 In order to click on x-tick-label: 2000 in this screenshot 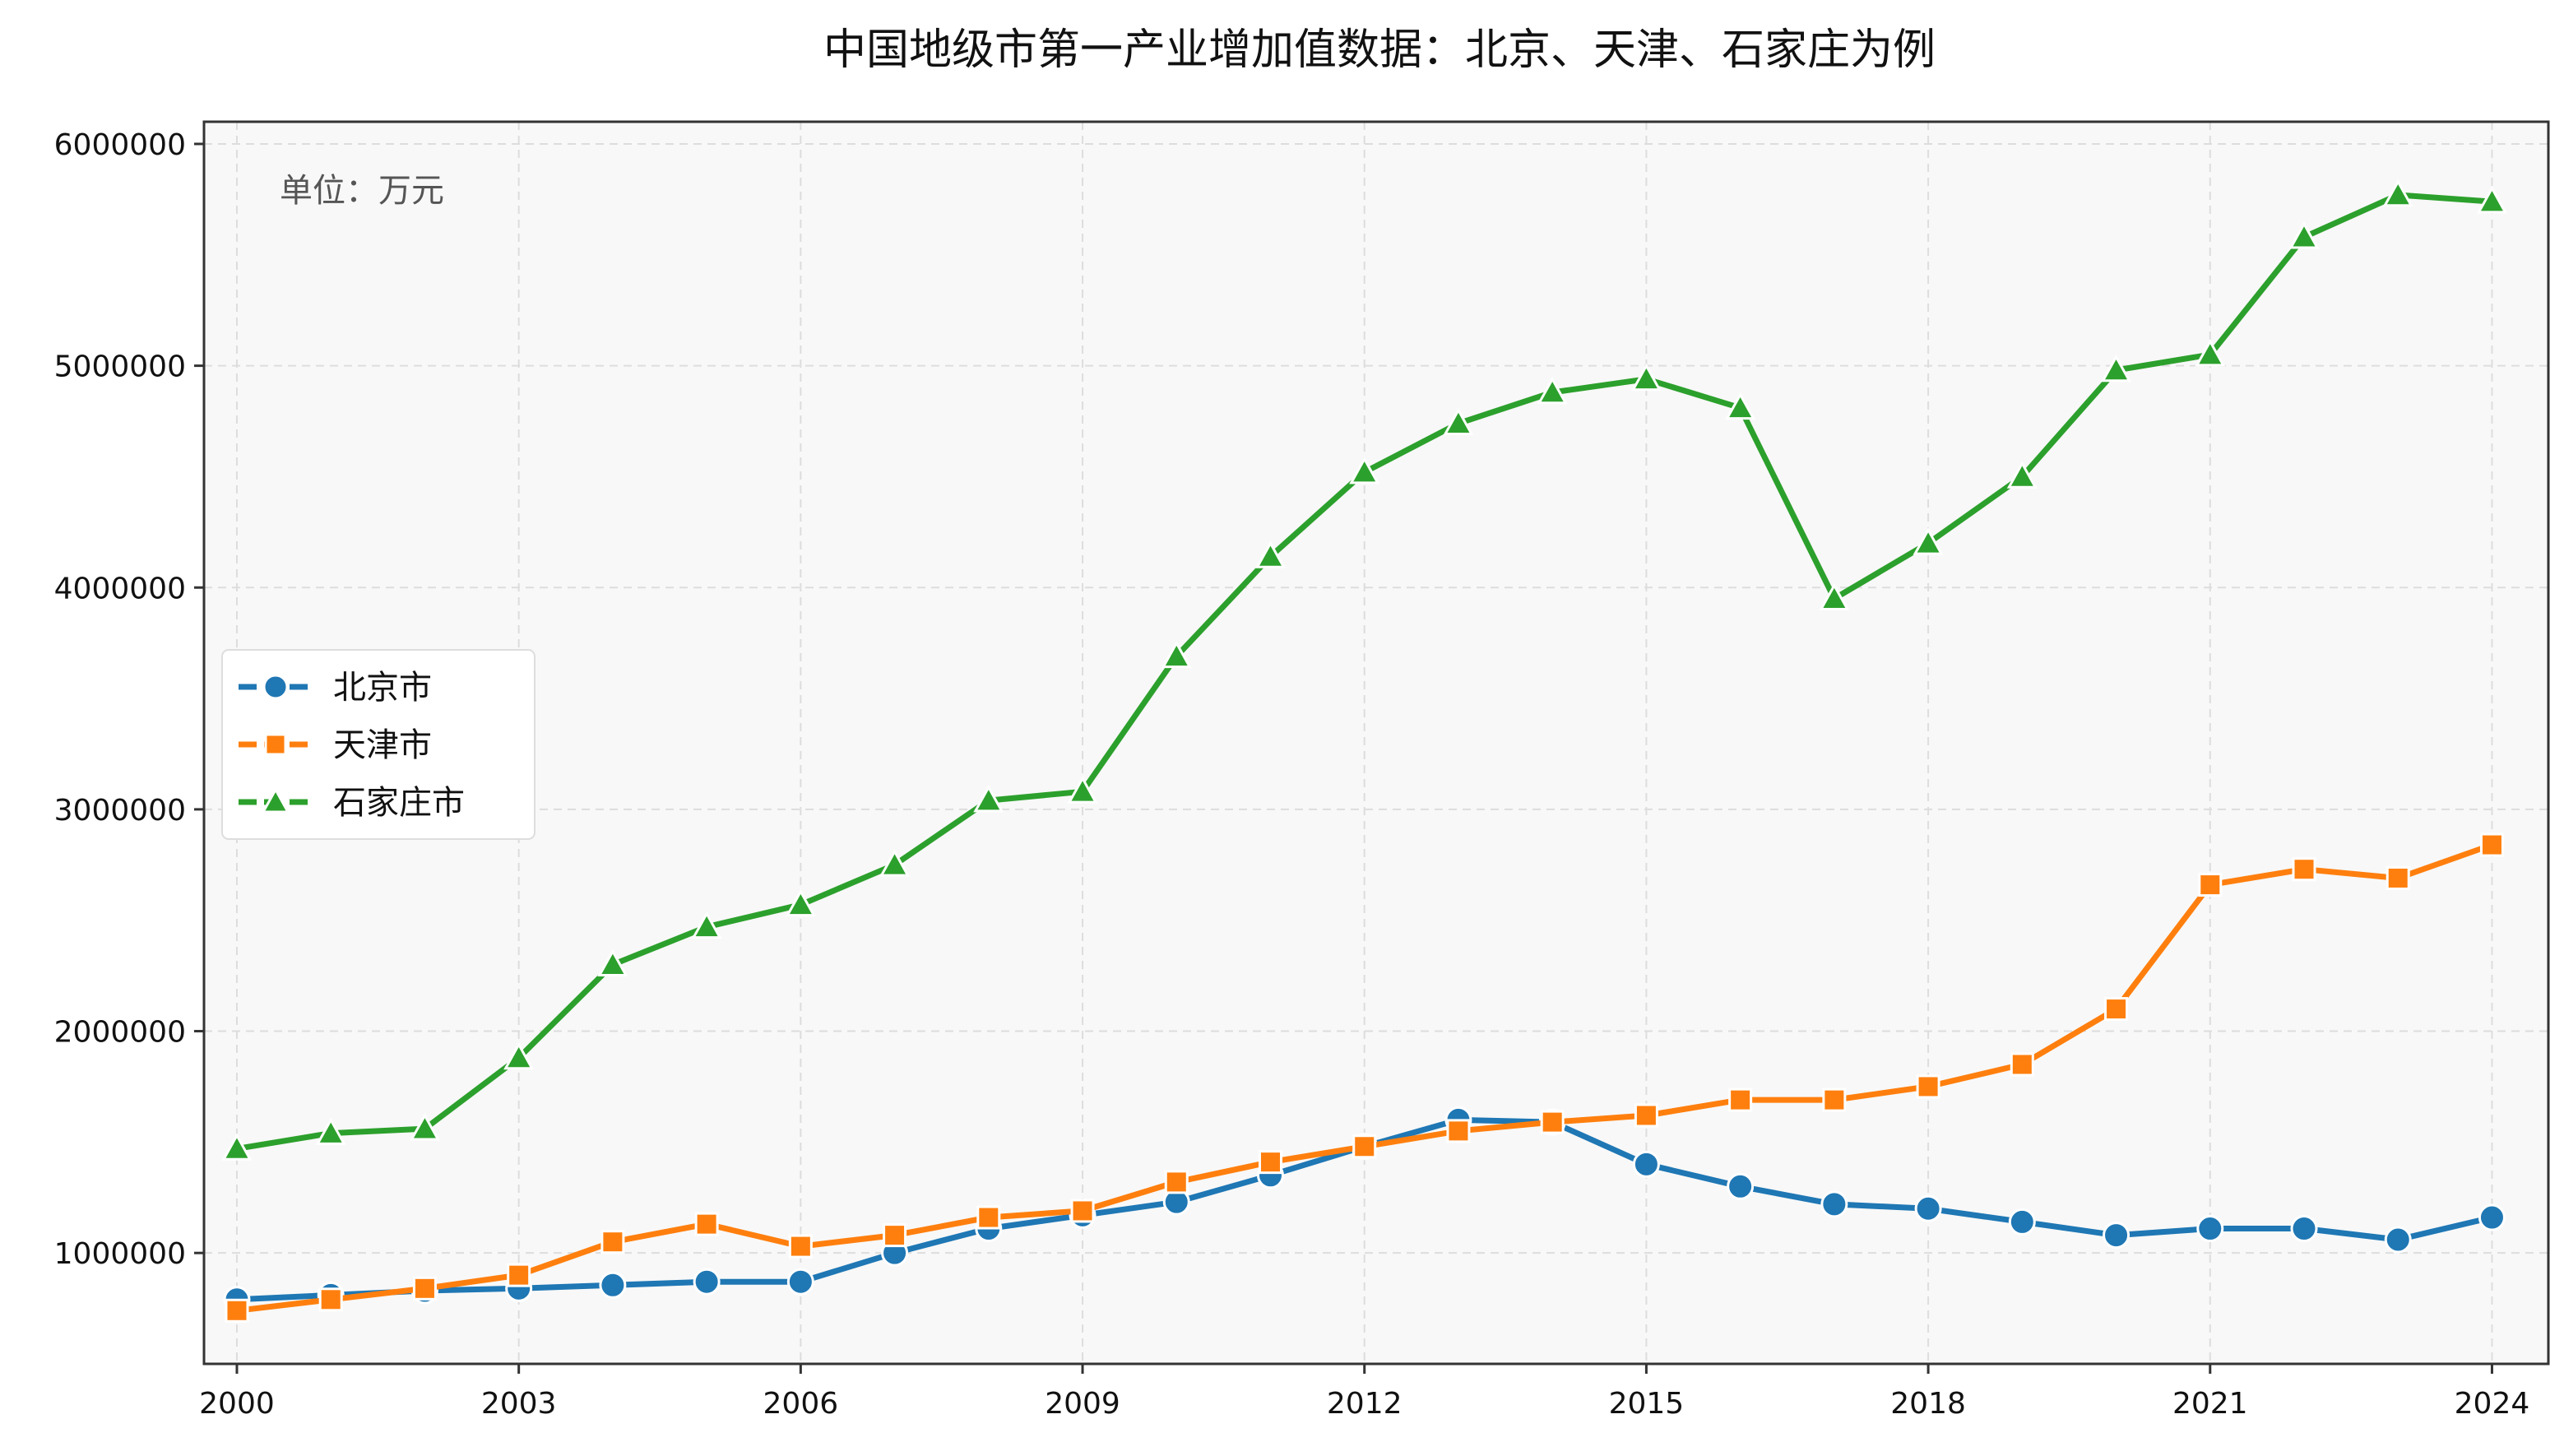, I will do `click(237, 1404)`.